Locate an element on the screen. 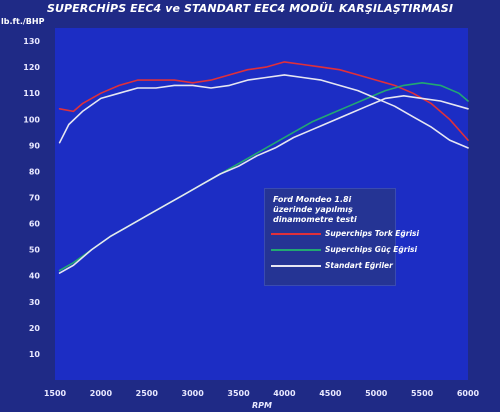 Image resolution: width=500 pixels, height=412 pixels. x-tick-label: 3000 is located at coordinates (193, 393).